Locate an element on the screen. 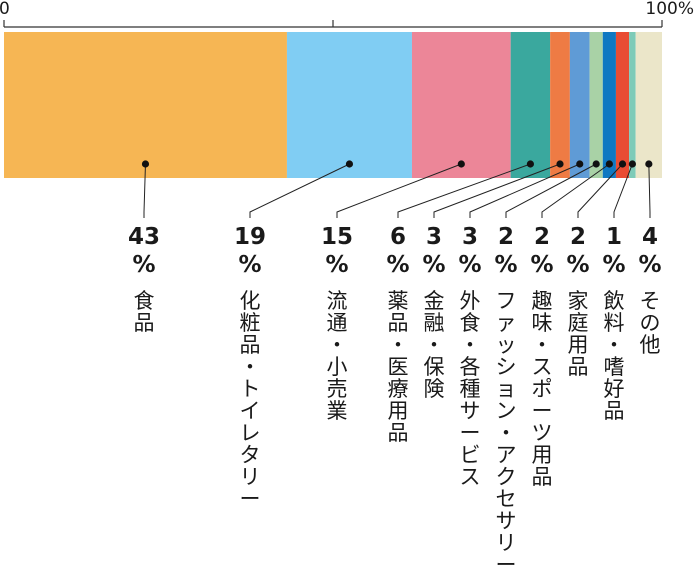 The width and height of the screenshot is (696, 576). segment-label: 43% 食品 is located at coordinates (144, 279).